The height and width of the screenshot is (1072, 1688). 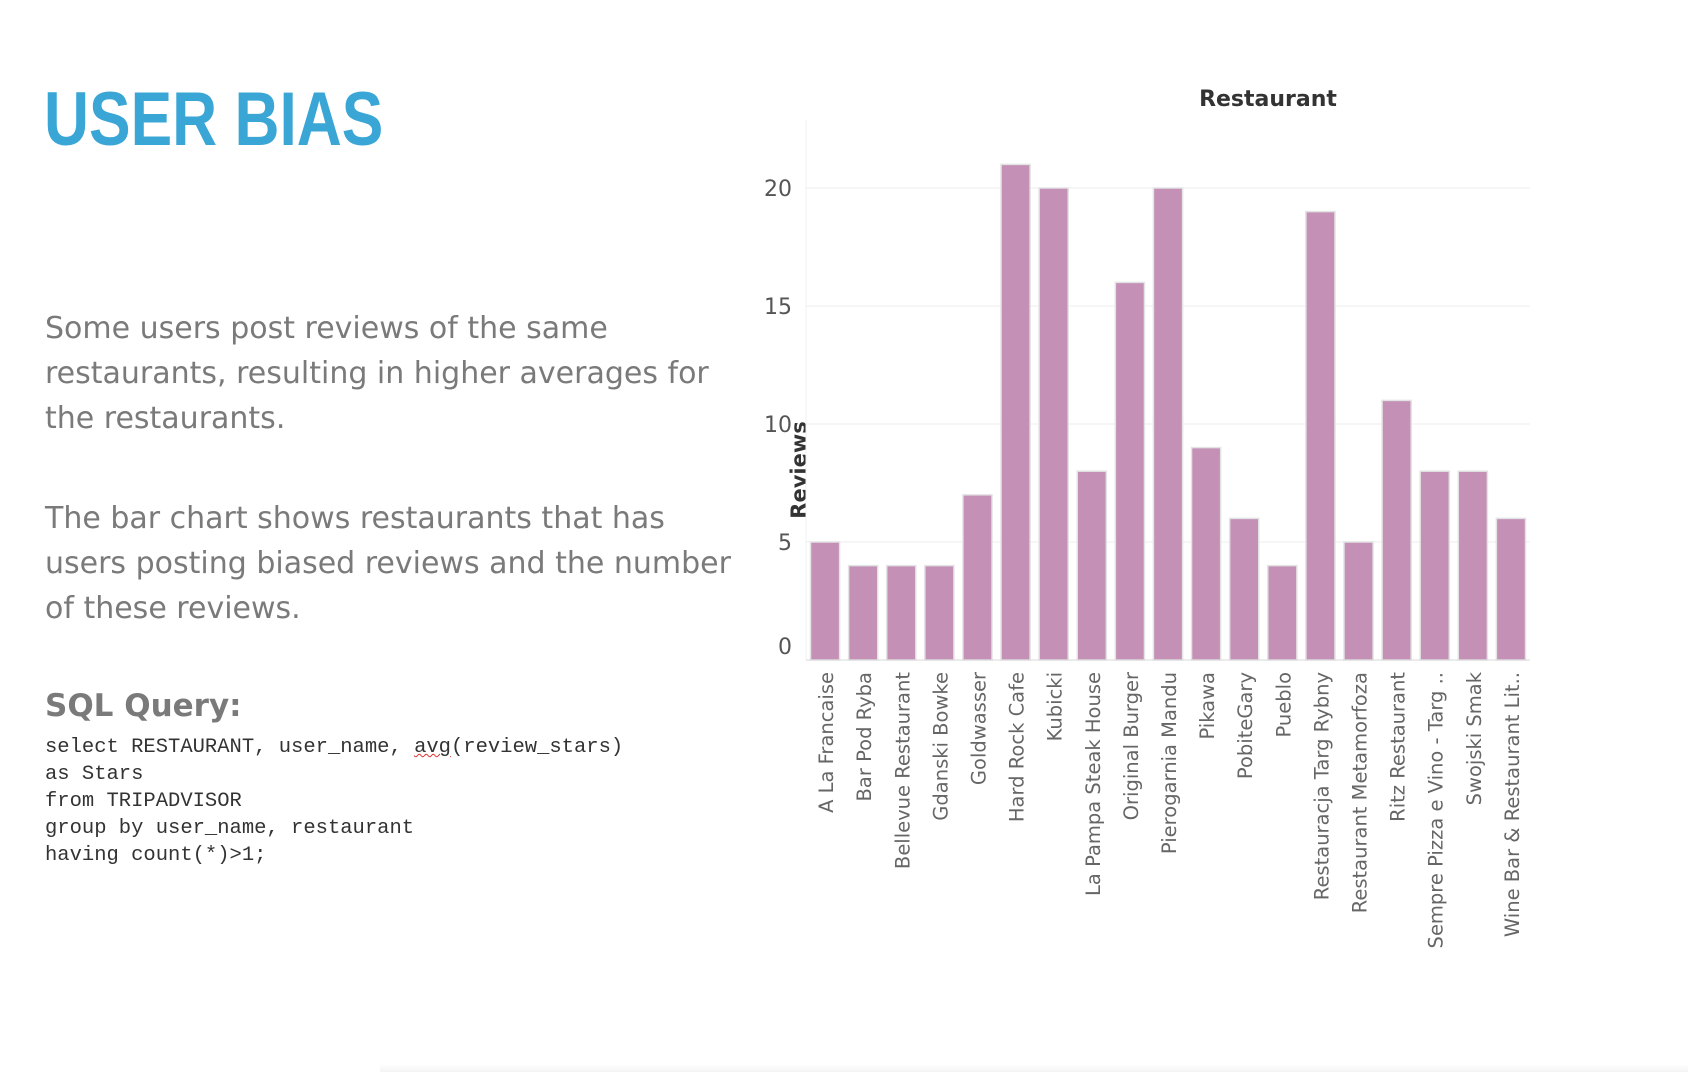 I want to click on y-axis-ticks: 0 5 10 15 20, so click(x=778, y=418).